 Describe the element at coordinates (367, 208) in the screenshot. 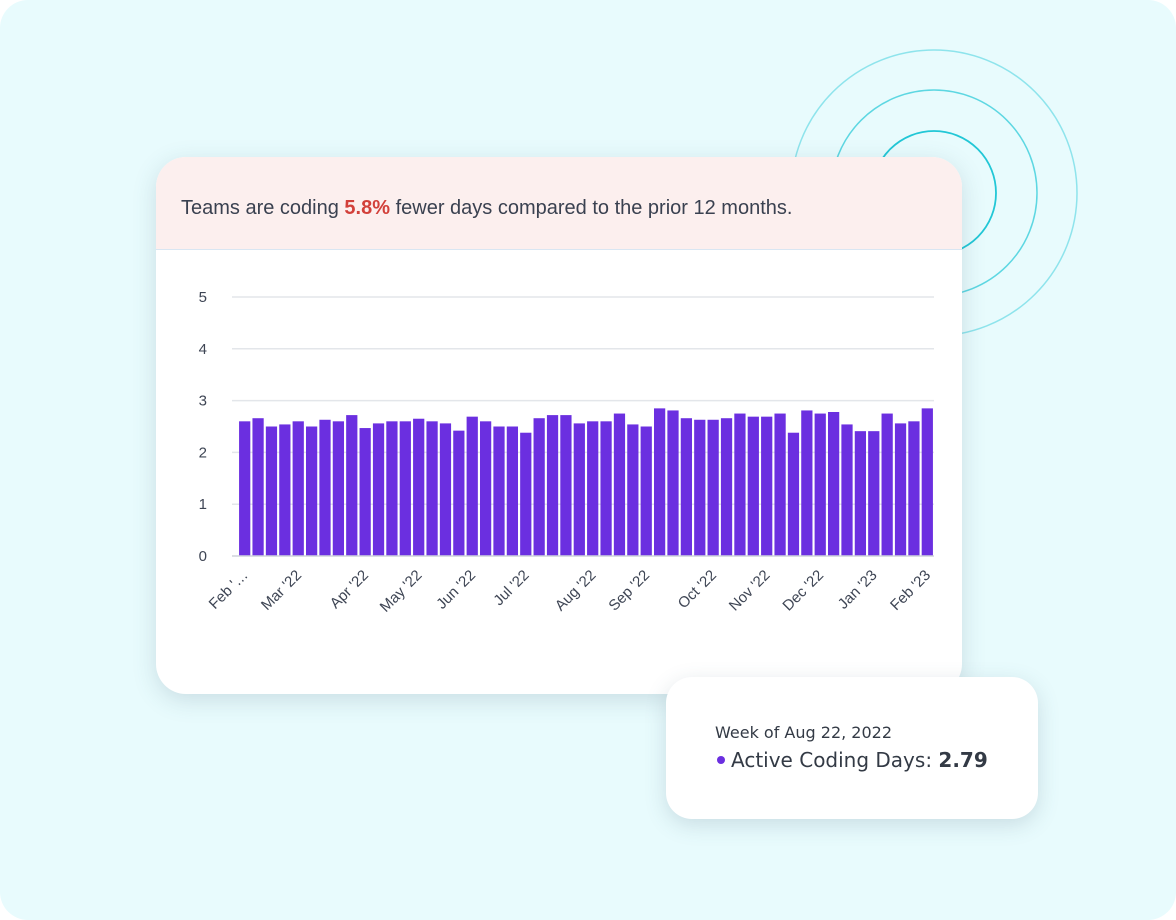

I see `headline-percent: 5.8%` at that location.